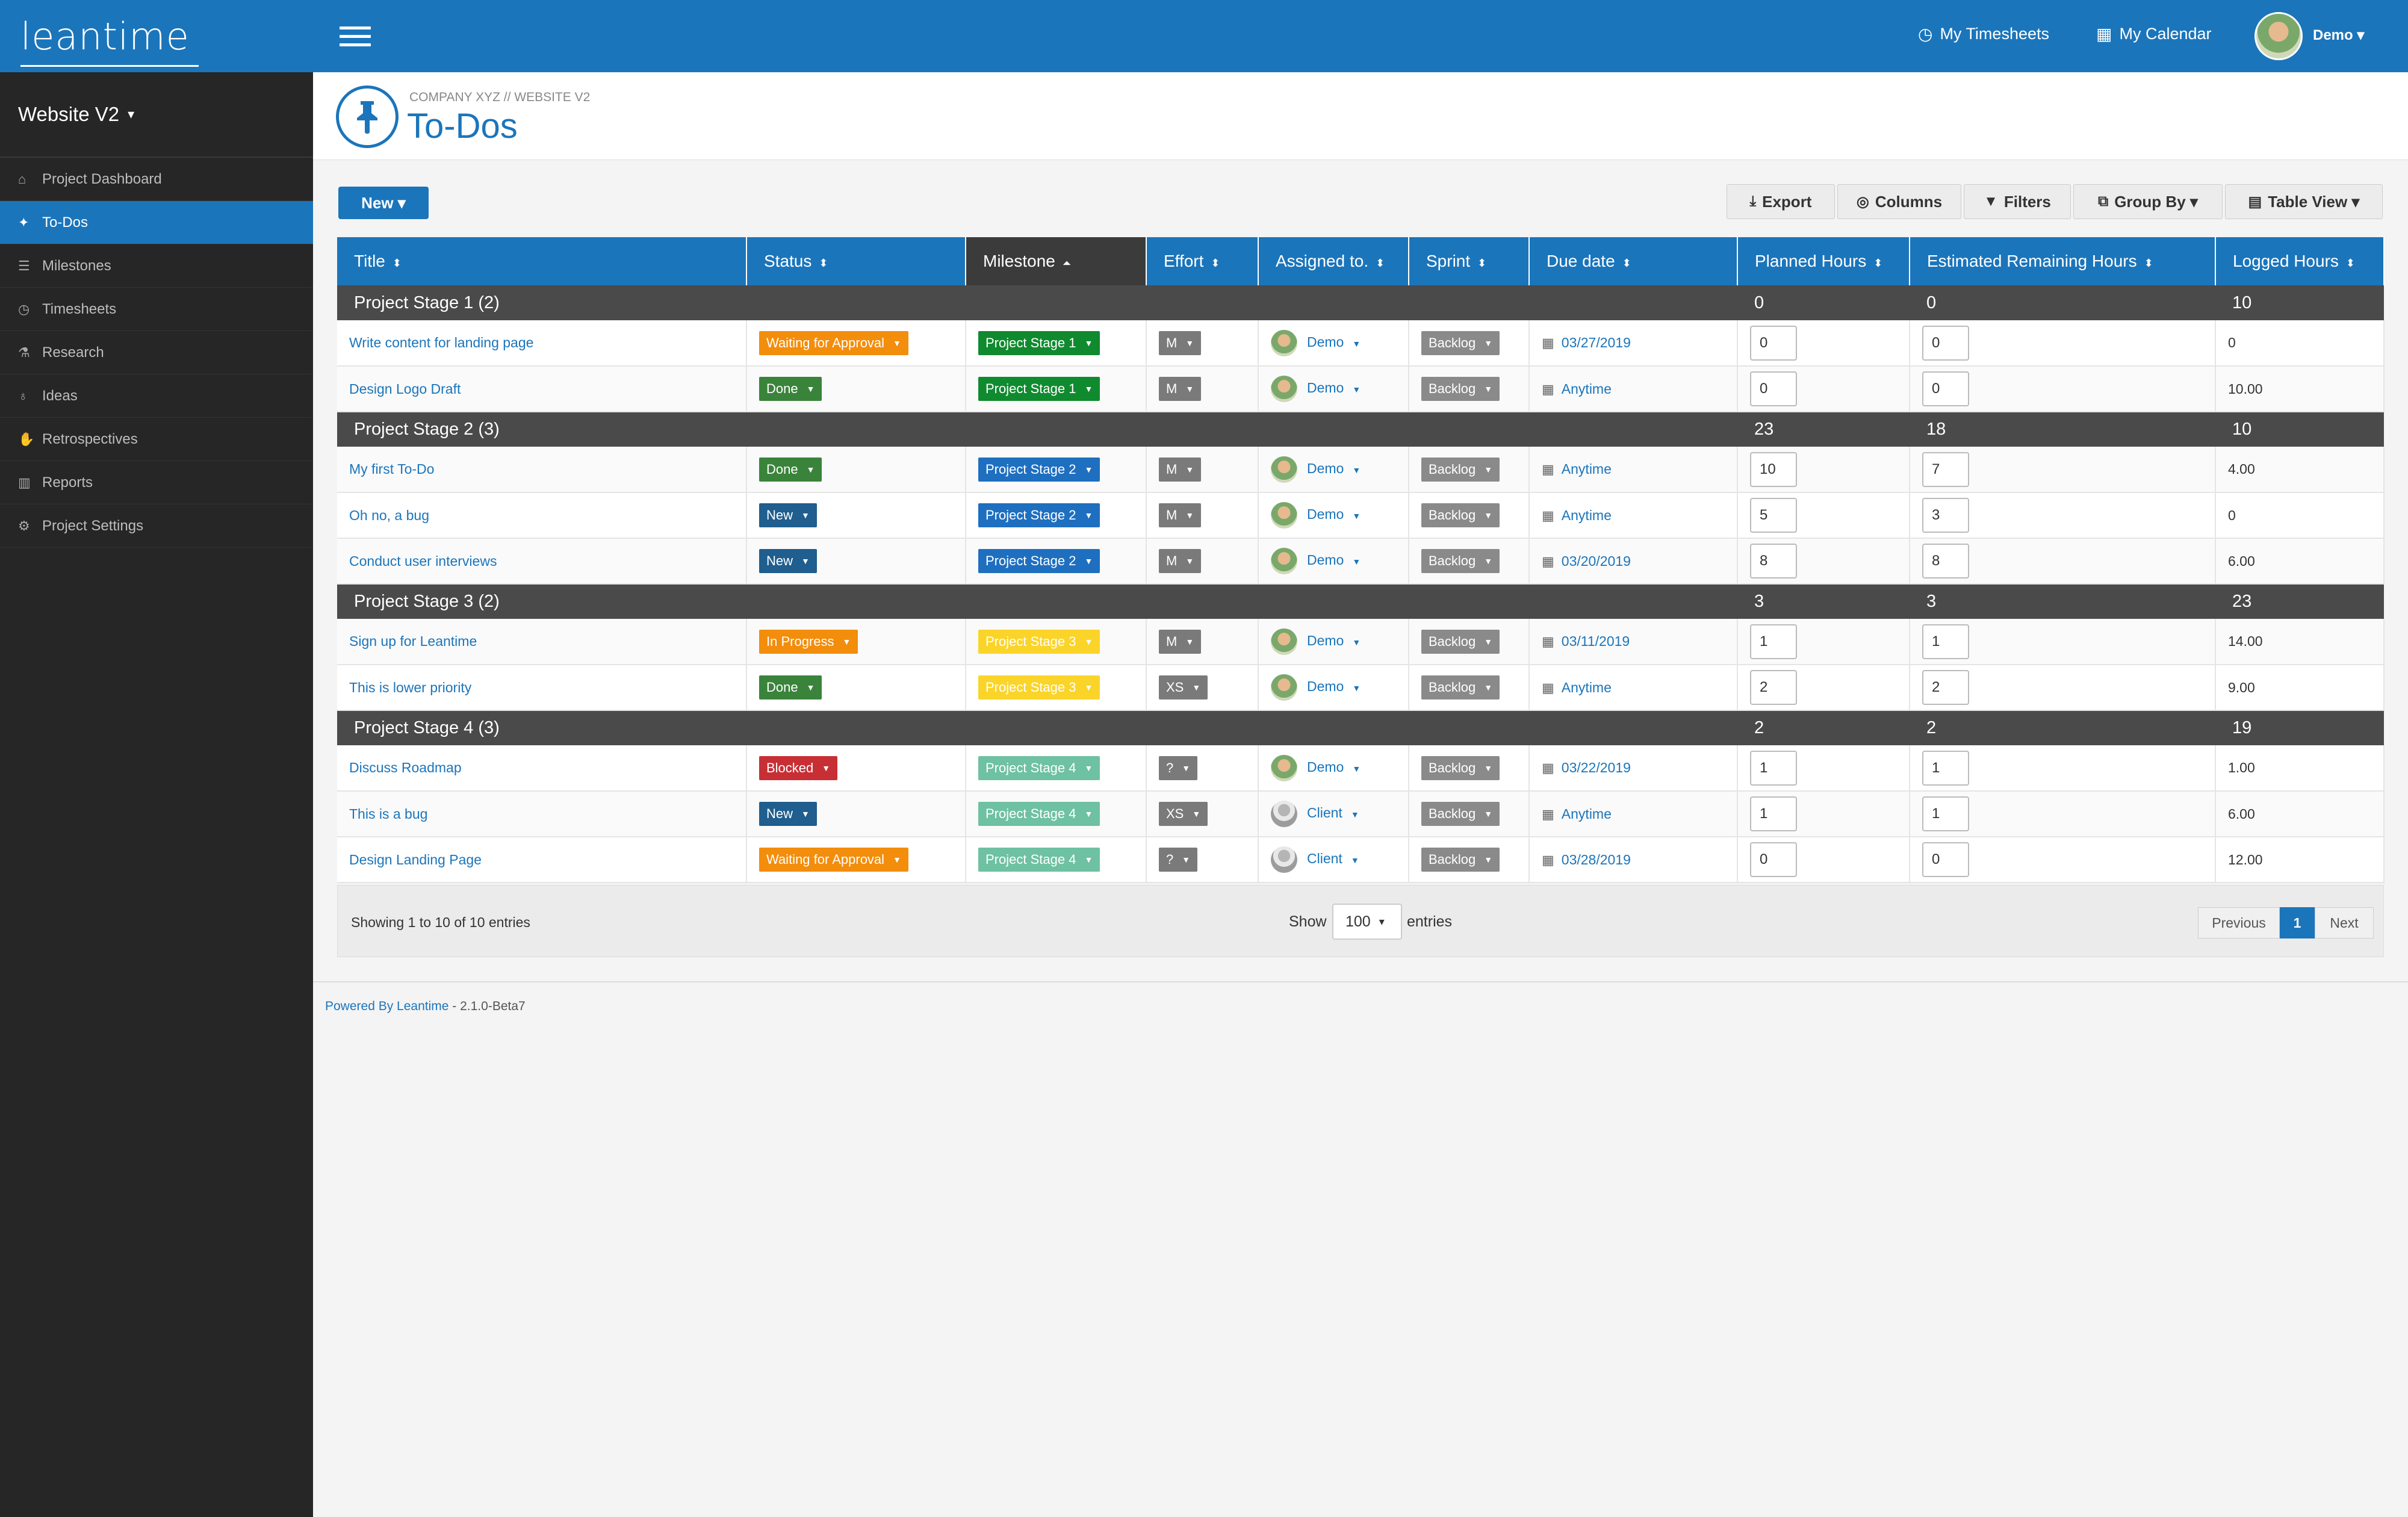 The width and height of the screenshot is (2408, 1517). I want to click on column-header-effort: Effort ⬍, so click(1202, 261).